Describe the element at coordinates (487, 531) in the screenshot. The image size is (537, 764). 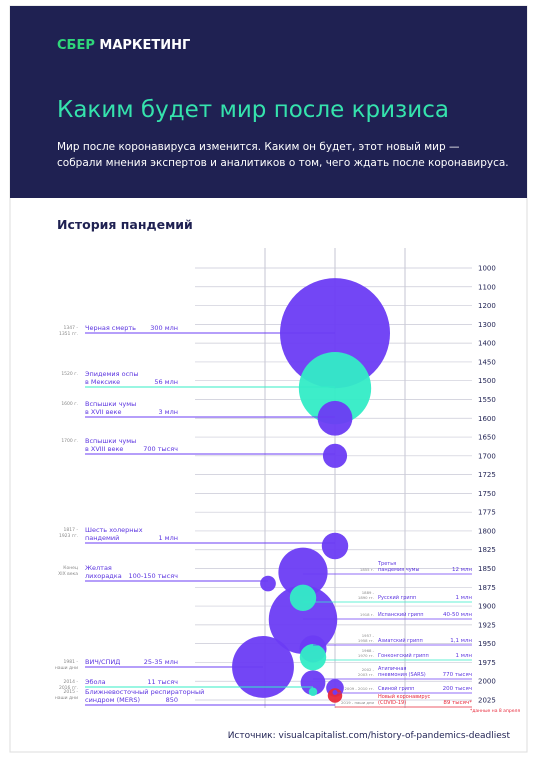
I see `y-tick-label: 1800` at that location.